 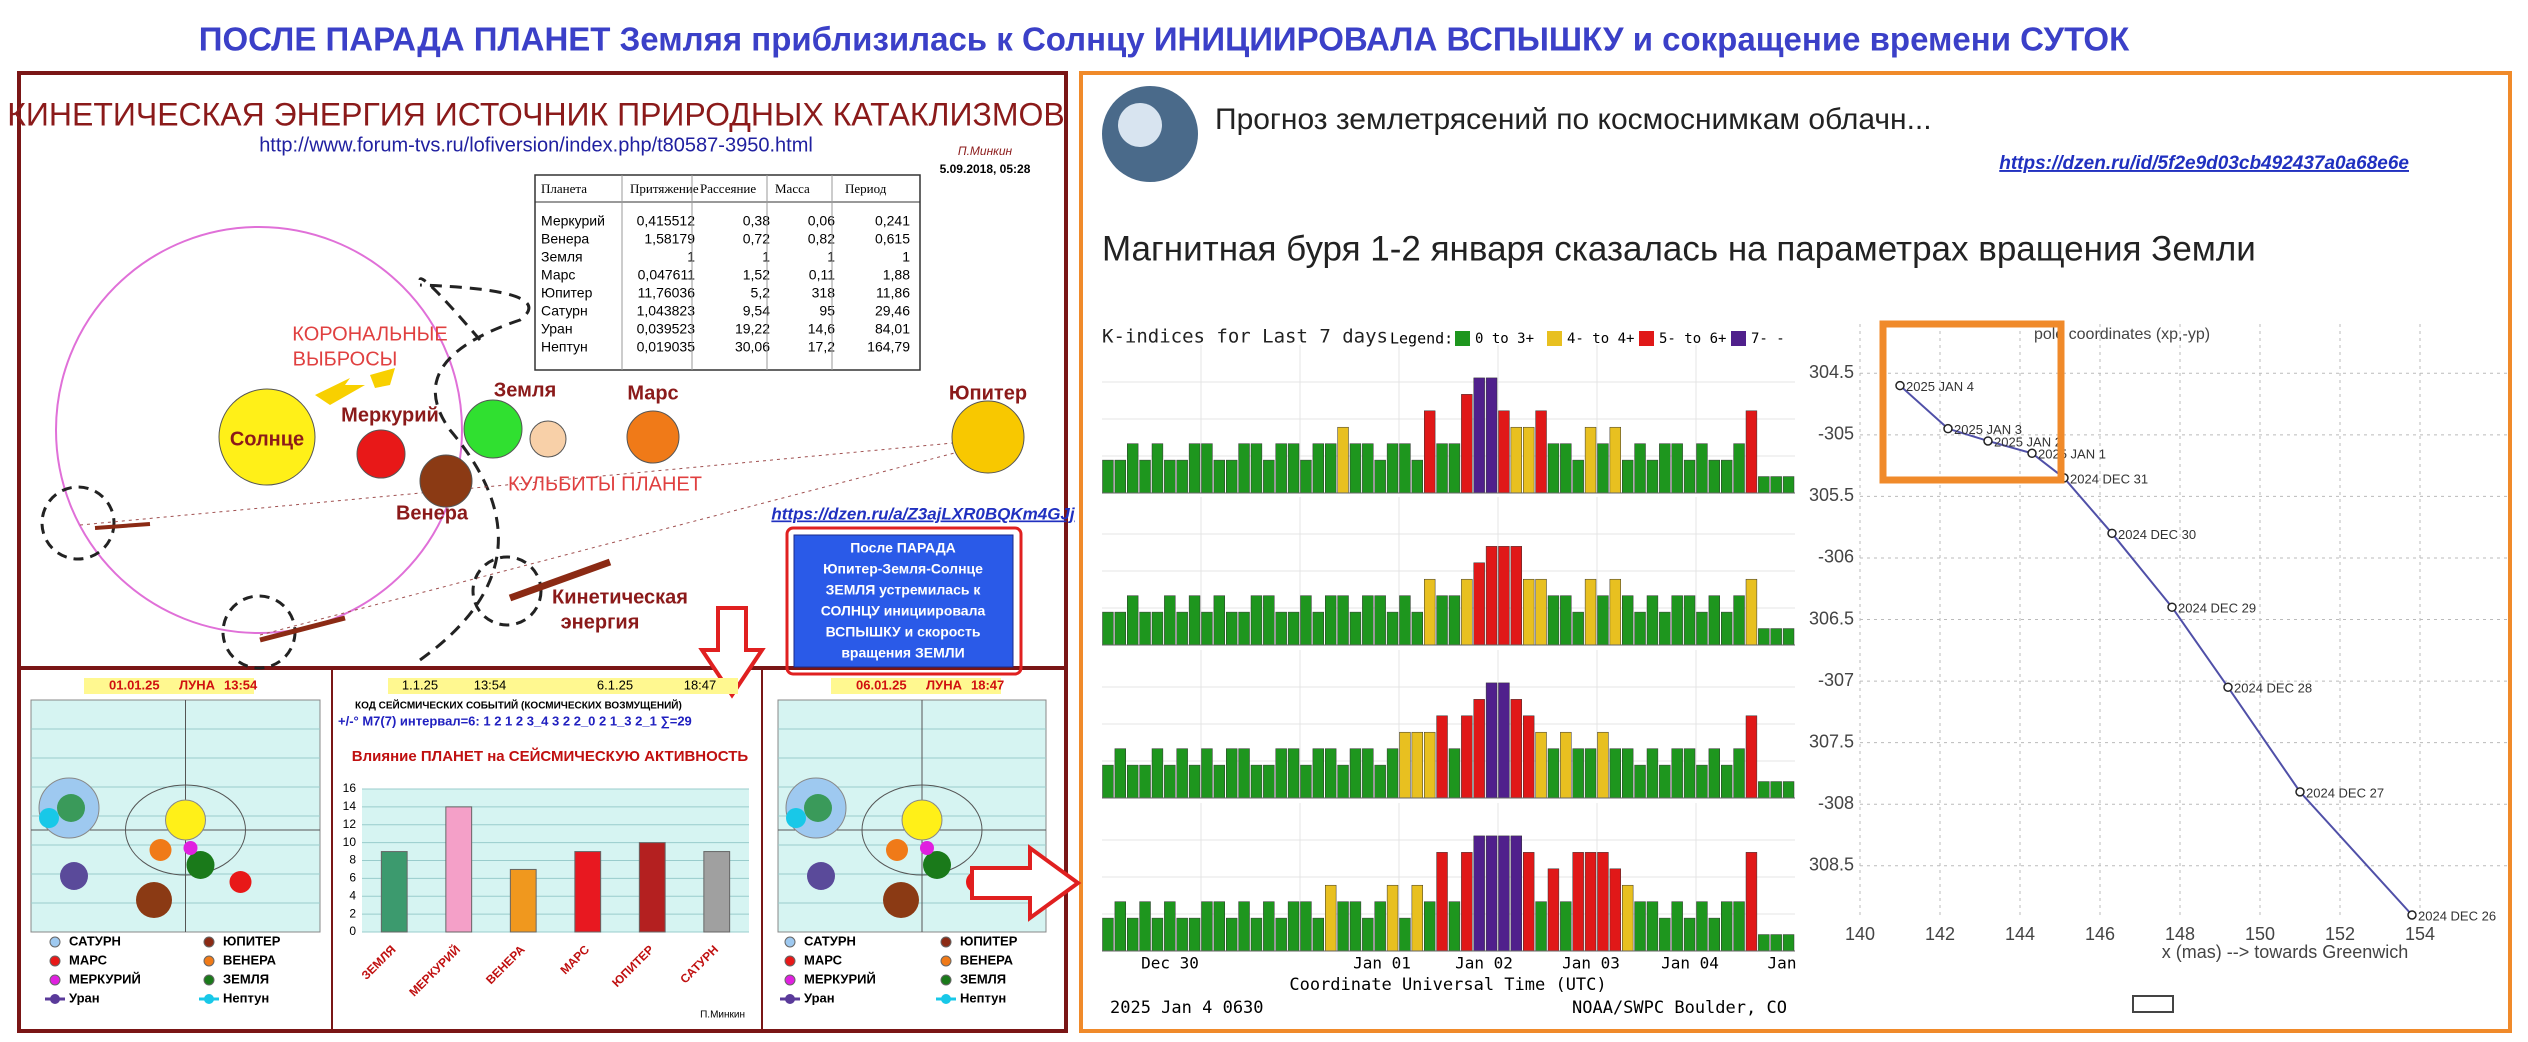 I want to click on y-tick-label: -307, so click(x=1836, y=680).